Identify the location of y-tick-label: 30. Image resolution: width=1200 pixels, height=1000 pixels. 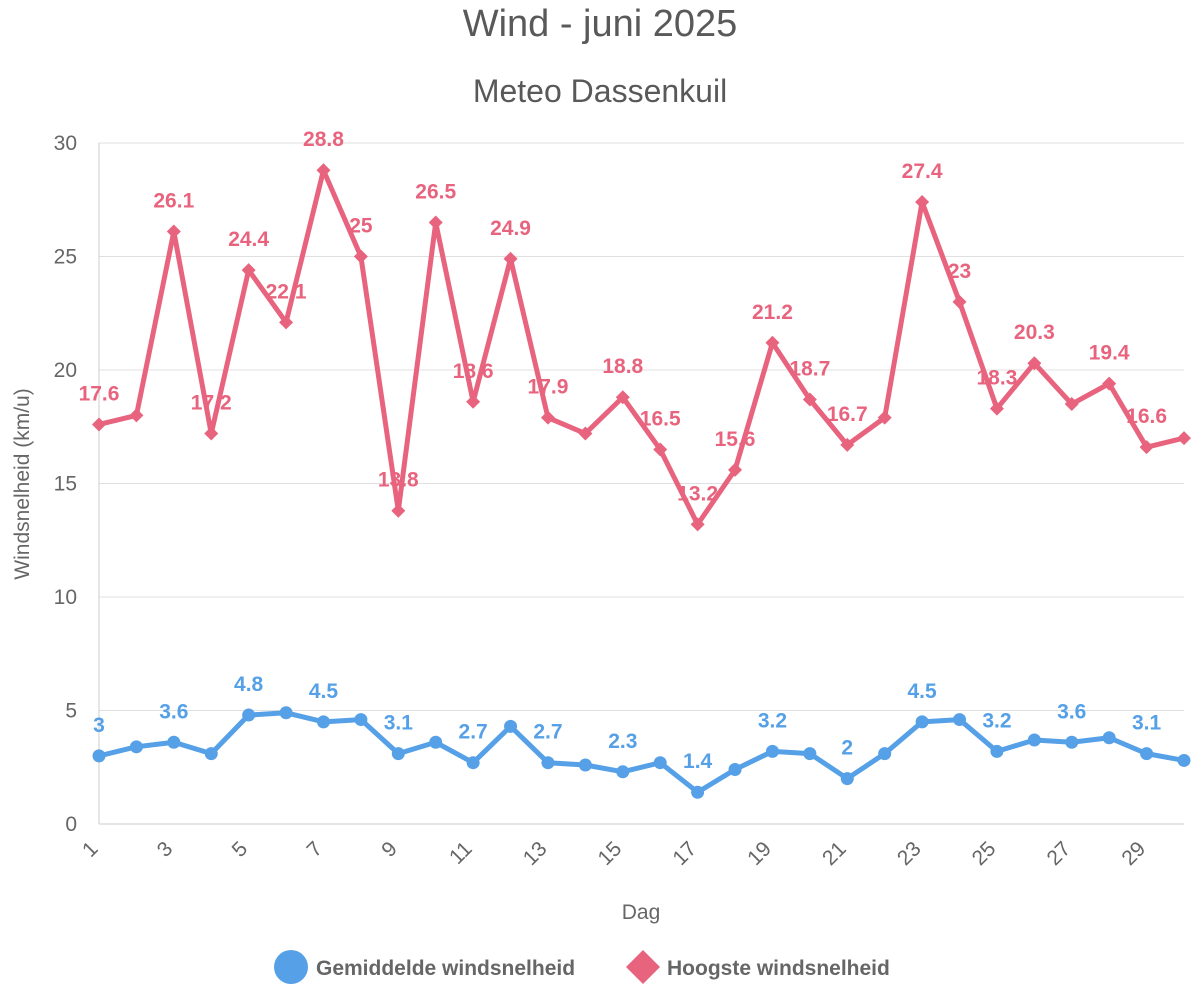
(65, 143).